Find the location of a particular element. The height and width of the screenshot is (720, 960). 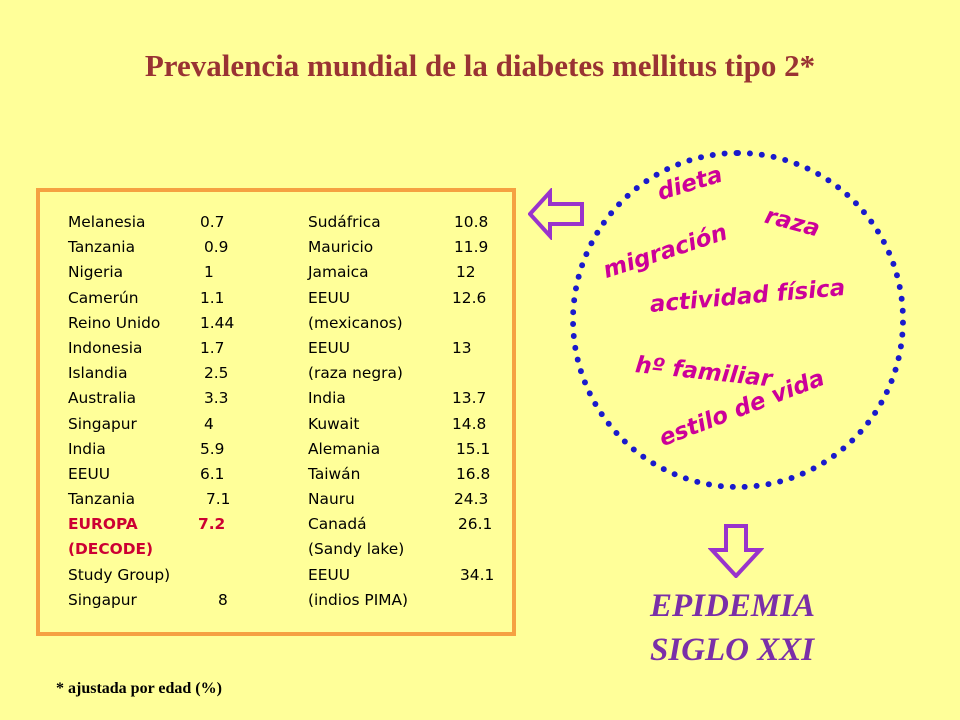

country-name: Canadá is located at coordinates (337, 524).